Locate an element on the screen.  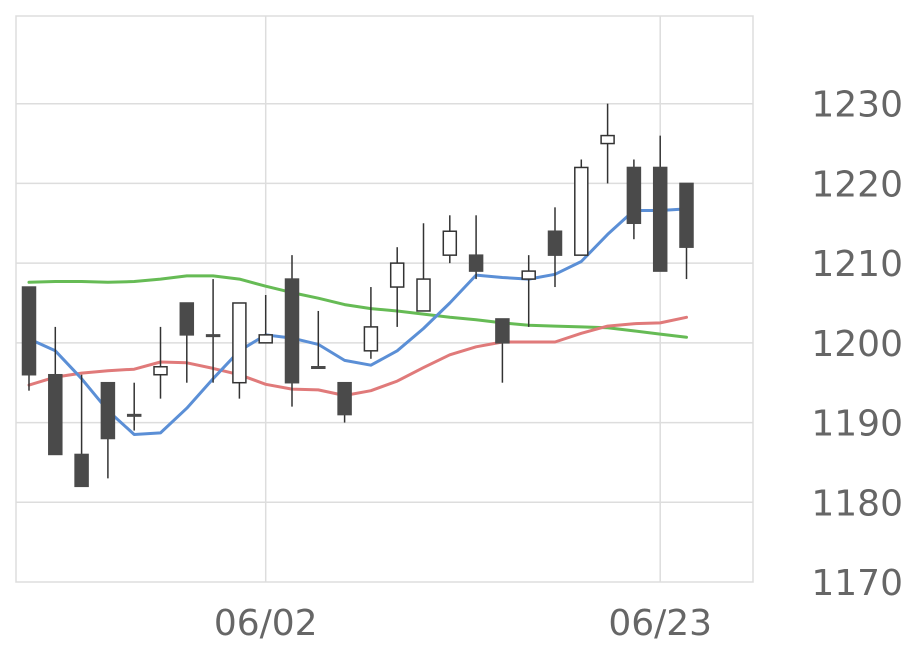
ma-long-line is located at coordinates (357, 306).